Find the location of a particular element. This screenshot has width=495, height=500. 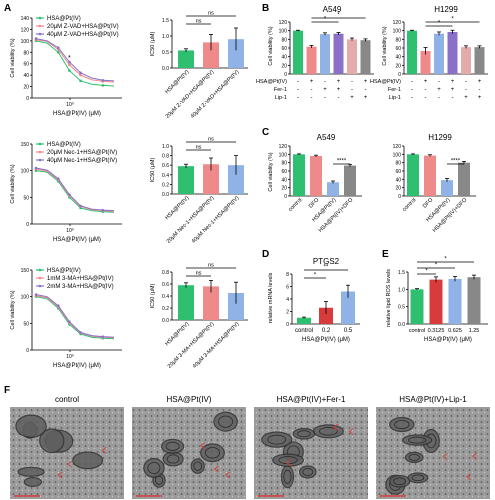

panel-b-B1-ytick-label: 100 is located at coordinates (283, 32).